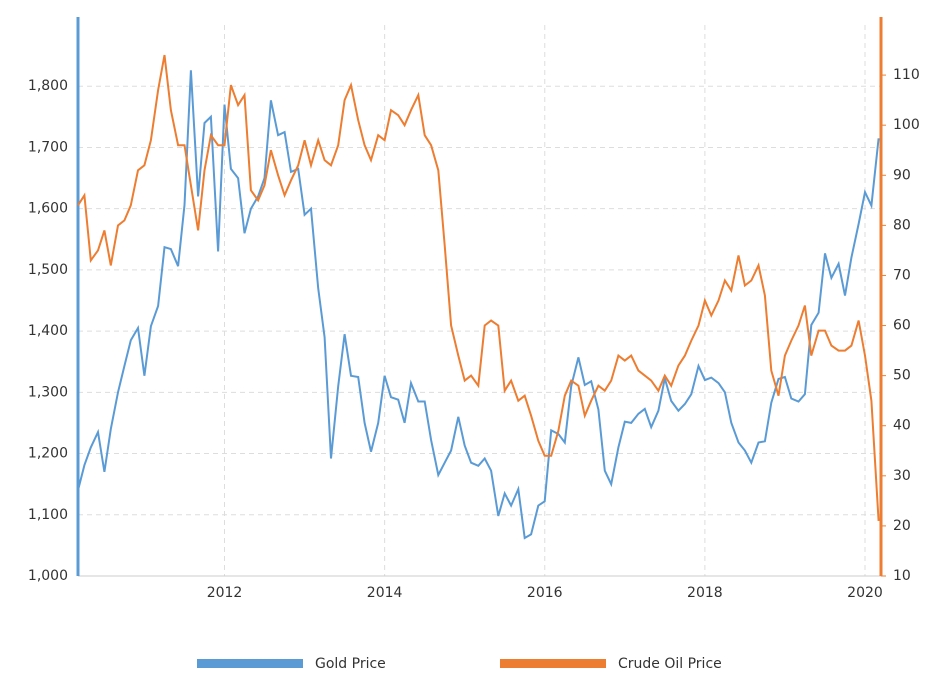 The width and height of the screenshot is (941, 690). What do you see at coordinates (902, 426) in the screenshot?
I see `y2-tick-label: 40` at bounding box center [902, 426].